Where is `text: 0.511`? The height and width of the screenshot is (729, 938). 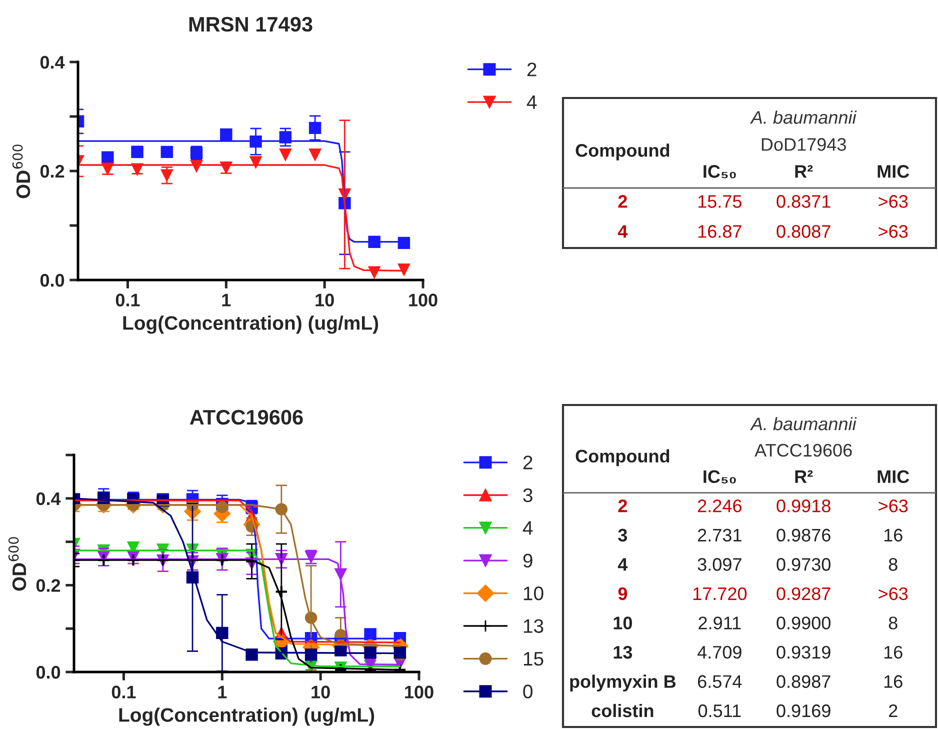 text: 0.511 is located at coordinates (719, 711).